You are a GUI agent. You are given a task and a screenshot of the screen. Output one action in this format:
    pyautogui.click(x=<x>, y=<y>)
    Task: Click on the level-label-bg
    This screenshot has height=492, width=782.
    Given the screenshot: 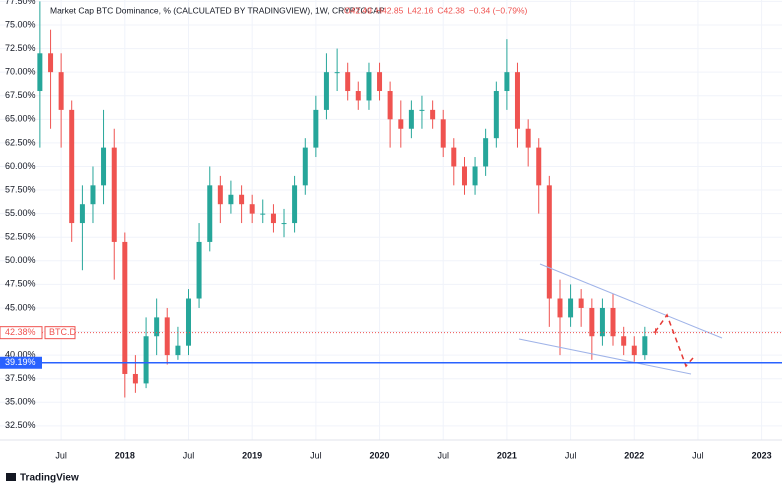 What is the action you would take?
    pyautogui.click(x=21, y=362)
    